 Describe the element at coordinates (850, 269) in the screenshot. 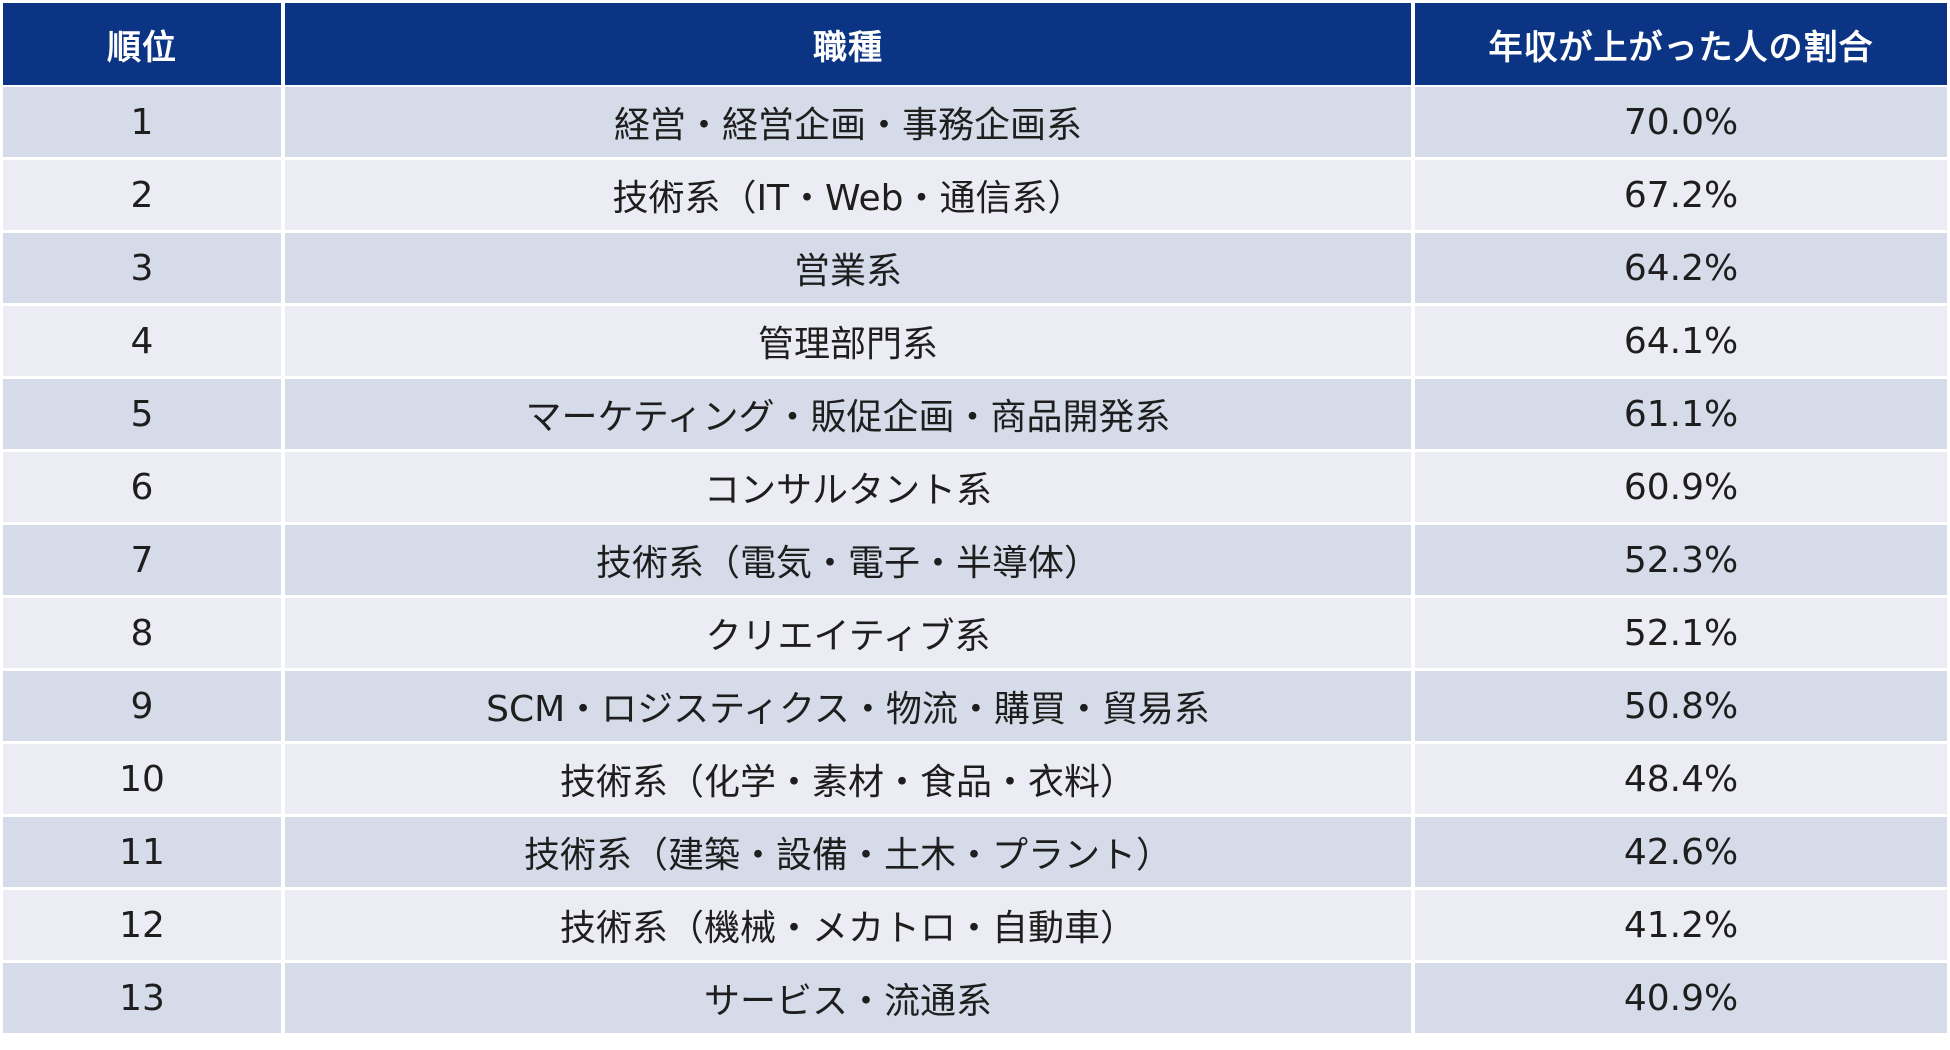

I see `job-cell: 営業系` at that location.